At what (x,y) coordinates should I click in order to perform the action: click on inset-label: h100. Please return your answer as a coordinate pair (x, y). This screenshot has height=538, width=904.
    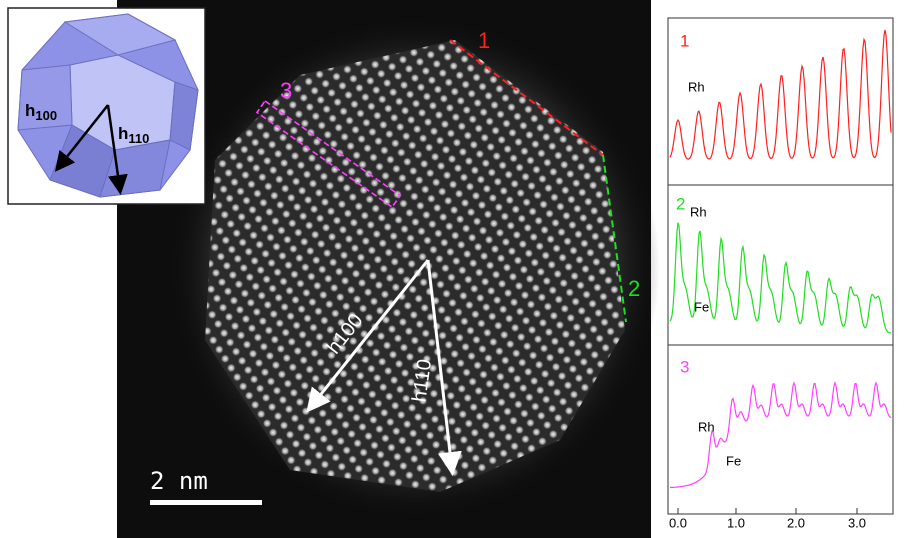
    Looking at the image, I should click on (41, 112).